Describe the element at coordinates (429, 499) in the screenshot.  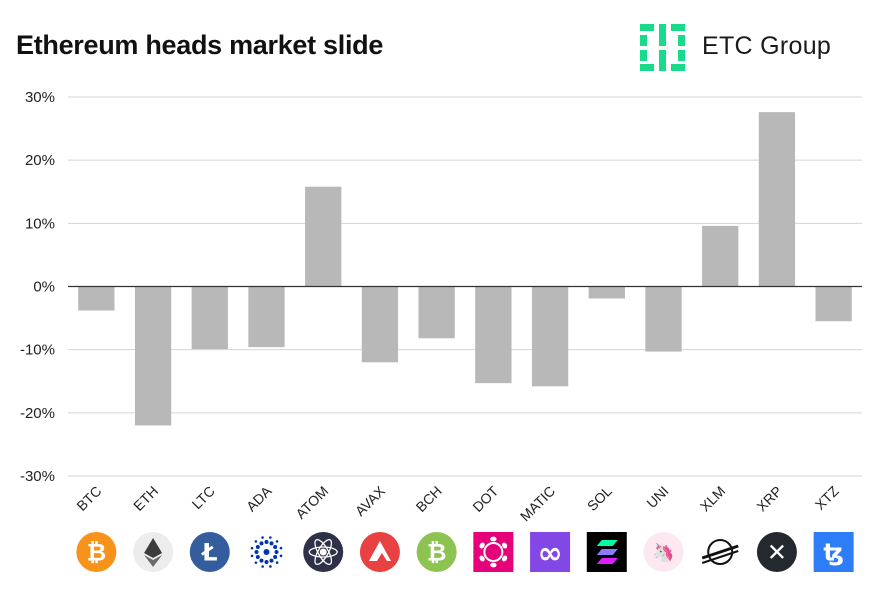
I see `x-tick-label: BCH` at that location.